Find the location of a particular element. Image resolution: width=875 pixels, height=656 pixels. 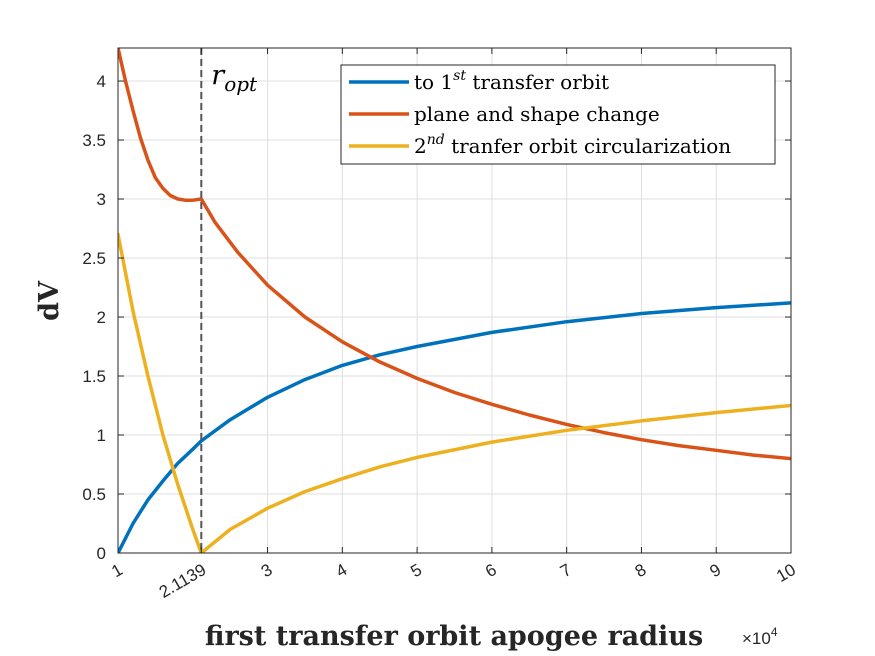

legend-entry-text: 2 is located at coordinates (420, 146).